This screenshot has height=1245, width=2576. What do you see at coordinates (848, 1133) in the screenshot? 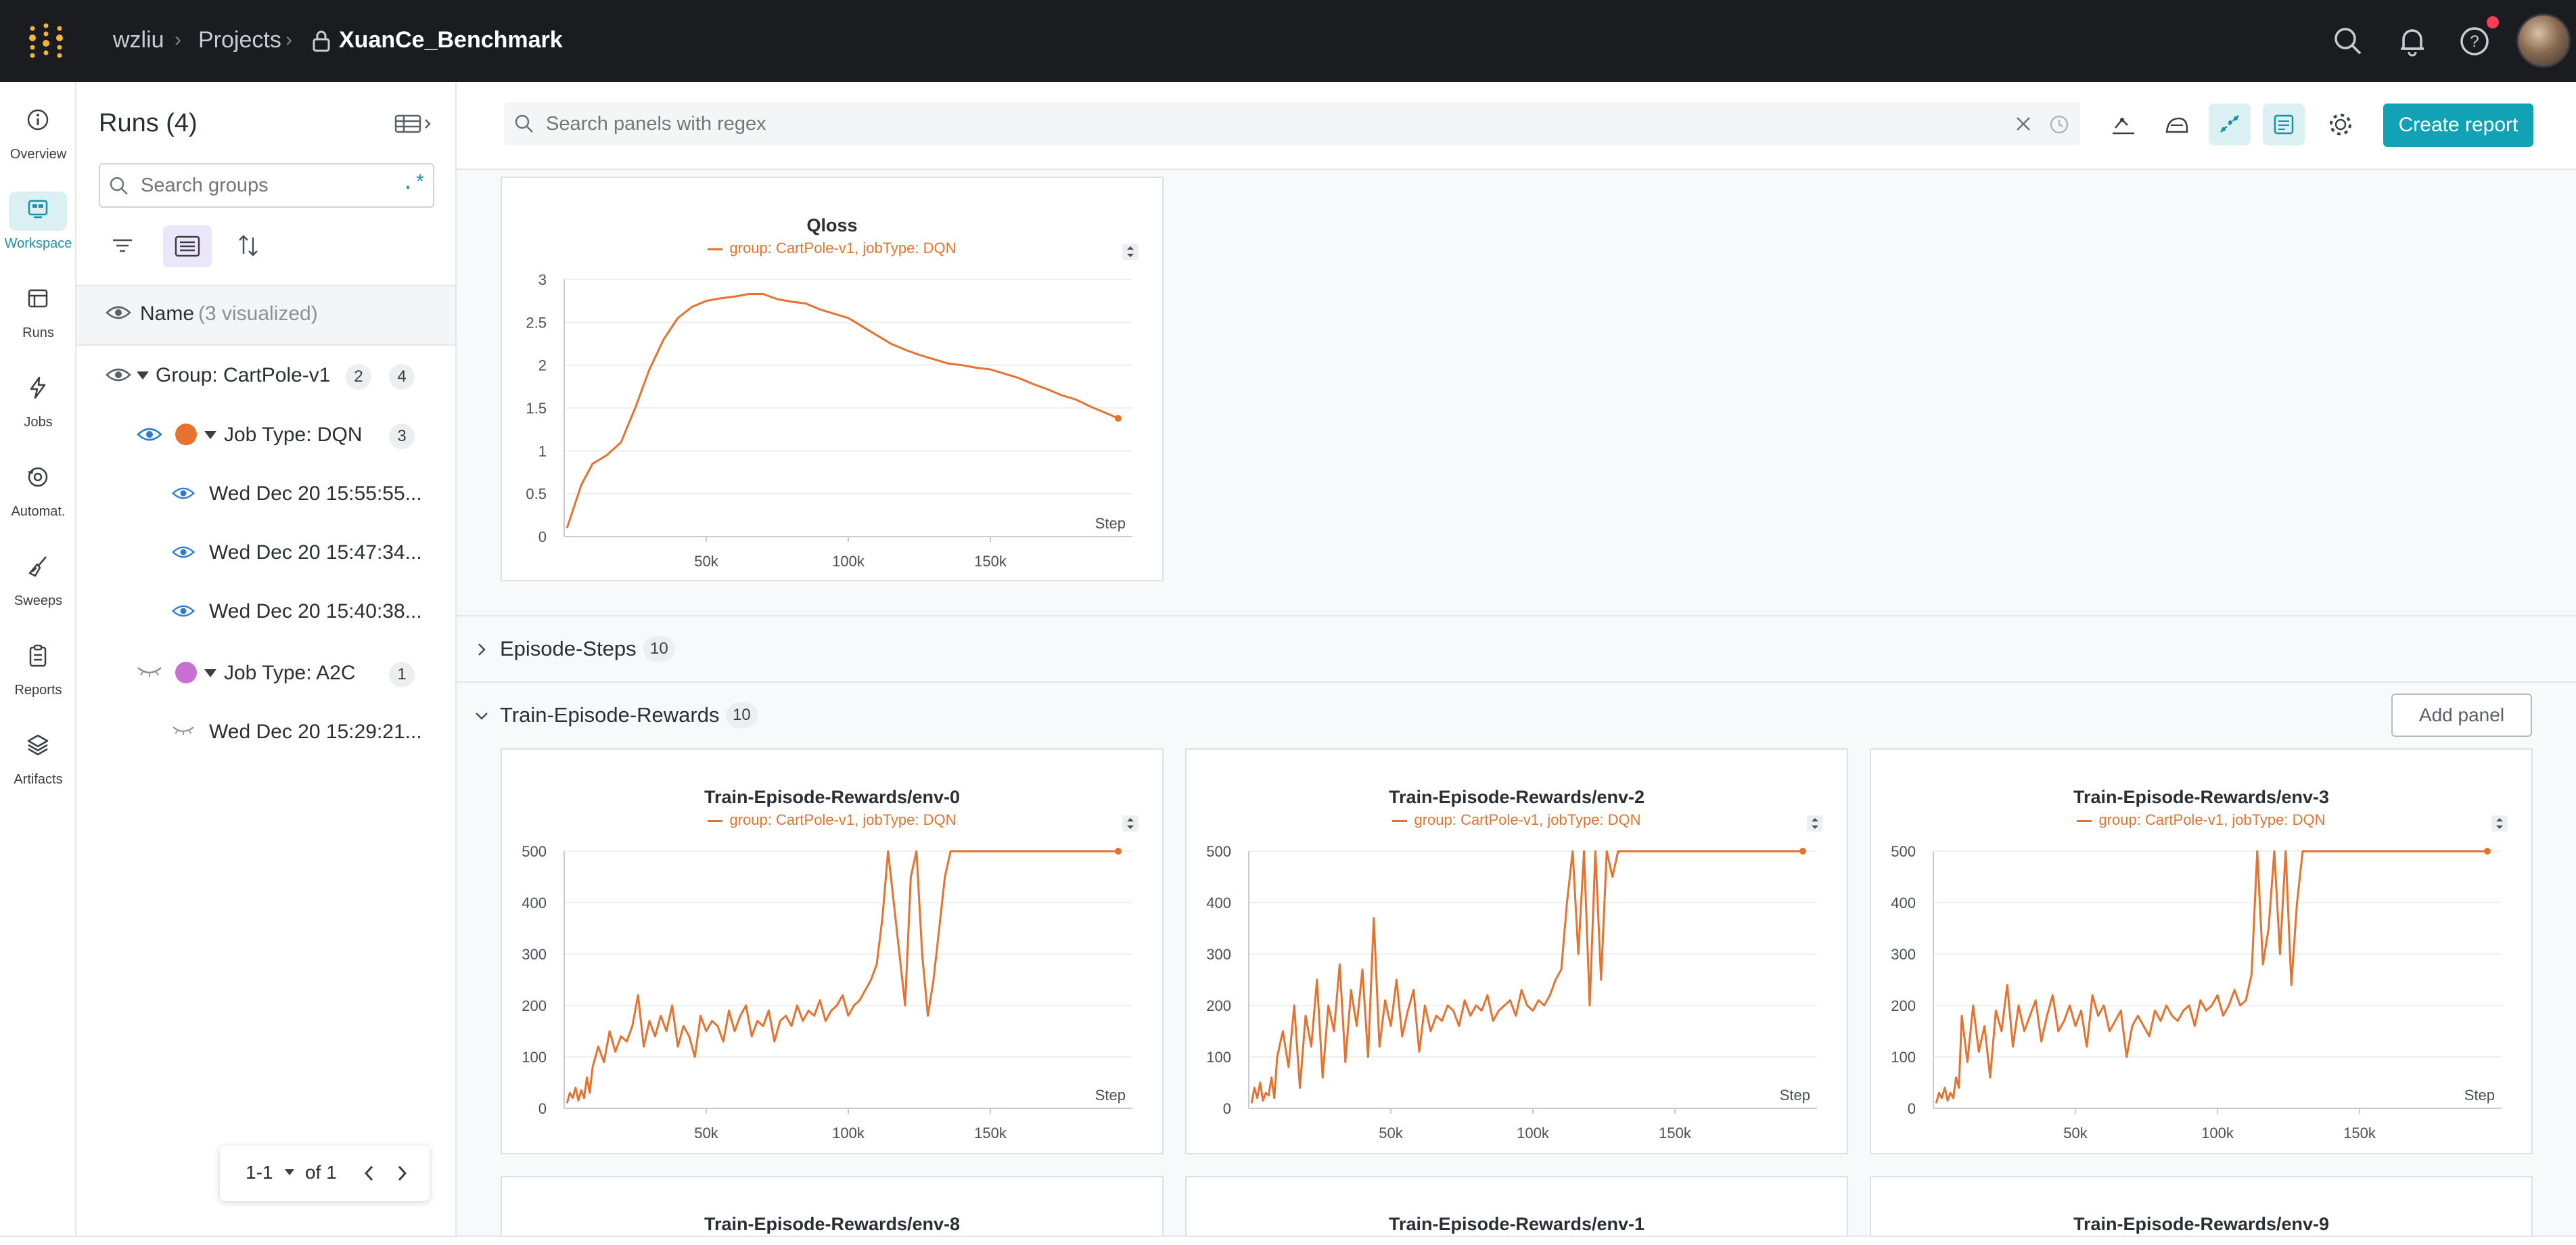
I see `x-tick-label: 100k` at bounding box center [848, 1133].